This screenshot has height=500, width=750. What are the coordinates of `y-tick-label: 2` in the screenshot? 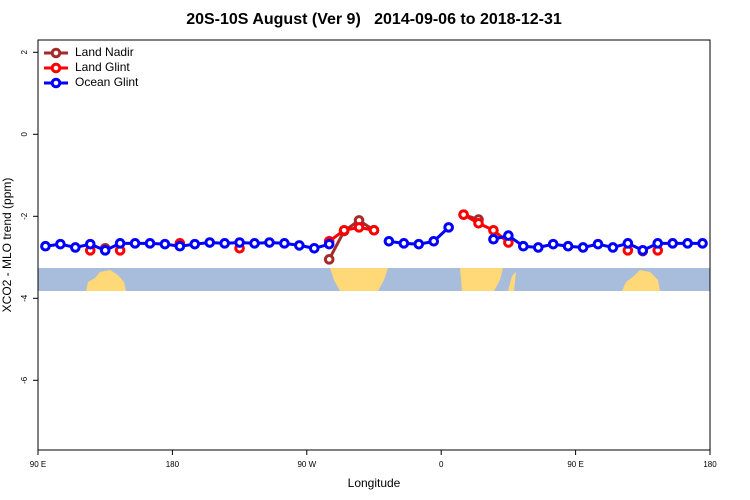 It's located at (24, 52).